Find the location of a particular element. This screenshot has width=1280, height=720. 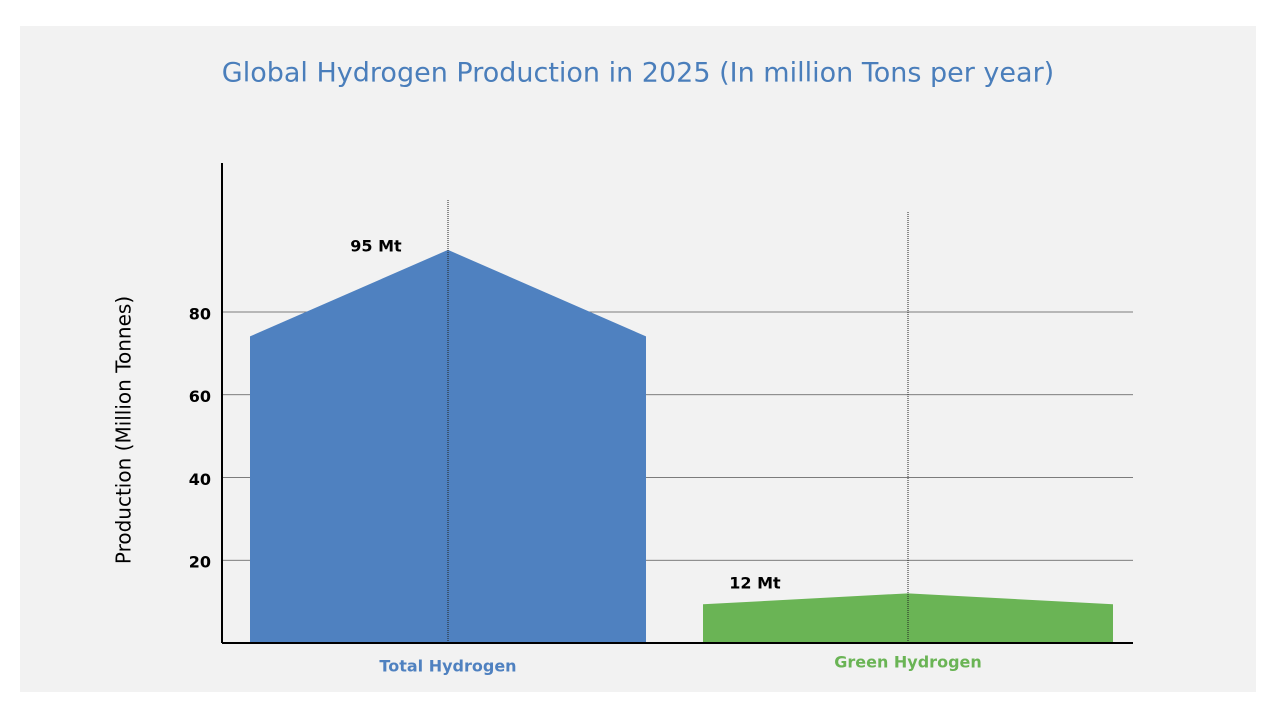

x-tick-label: Total Hydrogen is located at coordinates (447, 666).